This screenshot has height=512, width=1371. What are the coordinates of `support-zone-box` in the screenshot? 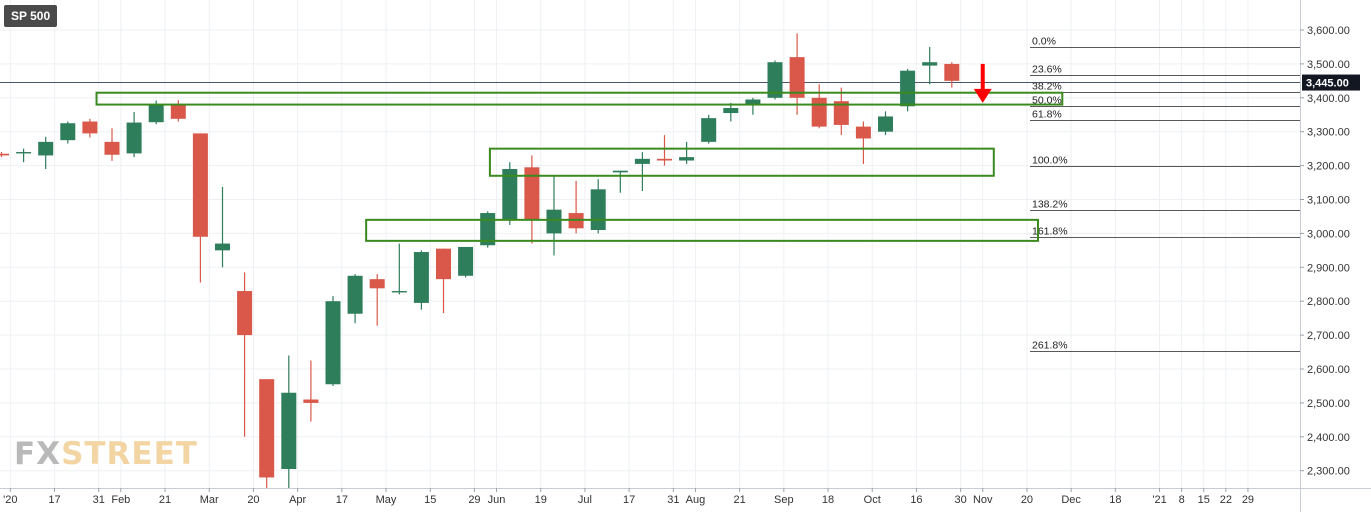 It's located at (741, 162).